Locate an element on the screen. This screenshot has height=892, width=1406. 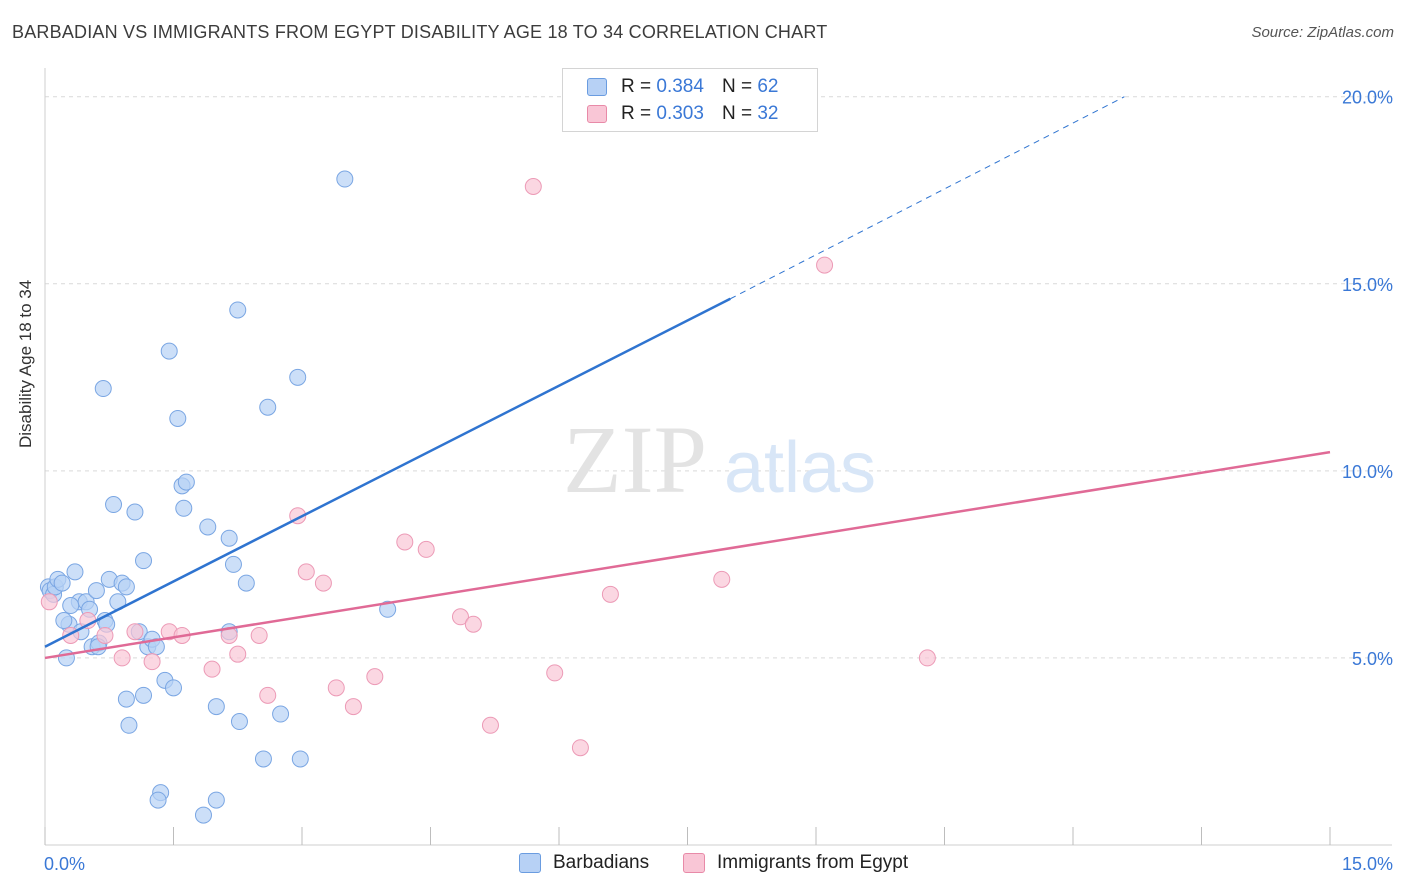
legend: R = 0.384 N = 62 R = 0.303 N = 32 is located at coordinates (690, 100).